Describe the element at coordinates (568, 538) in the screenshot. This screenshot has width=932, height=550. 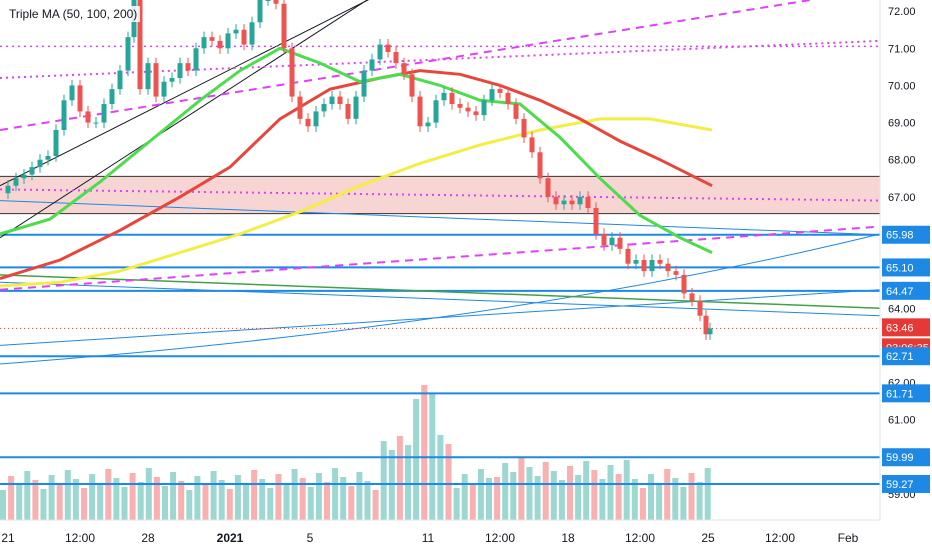
I see `time-tick-label: 18` at that location.